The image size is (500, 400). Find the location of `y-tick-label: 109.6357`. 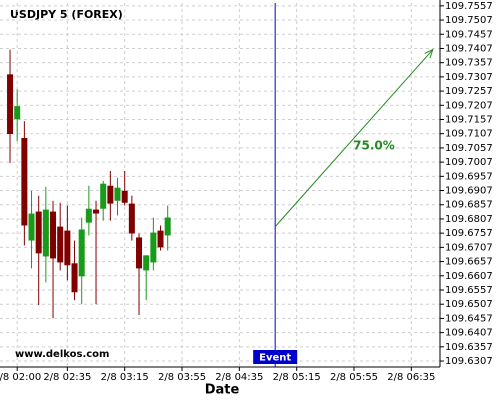

y-tick-label: 109.6357 is located at coordinates (469, 347).